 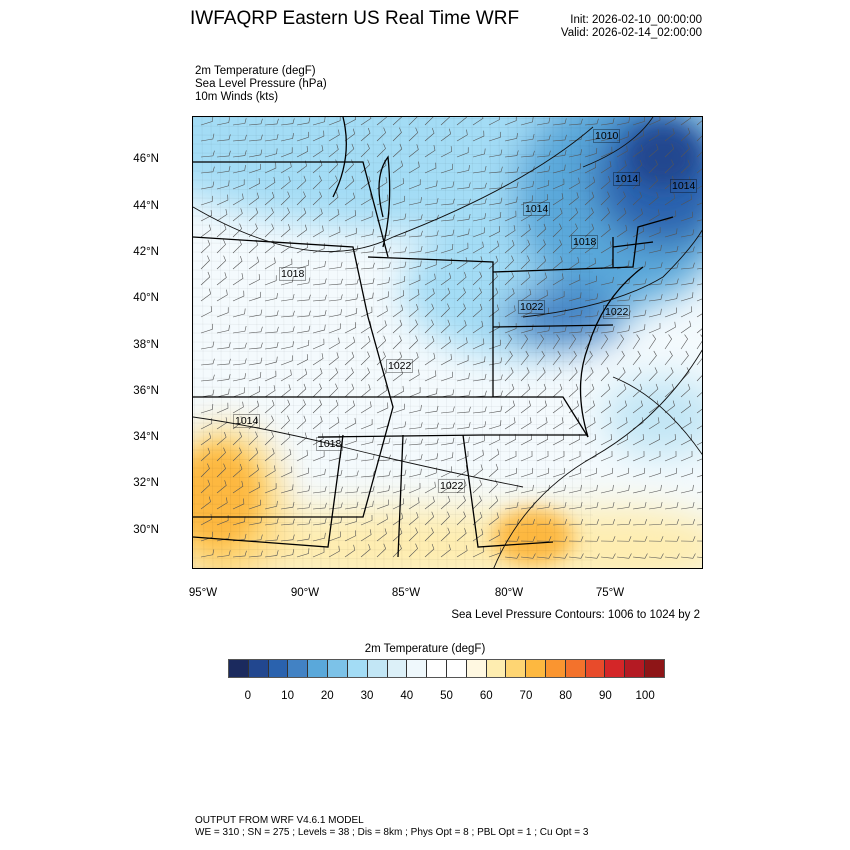 I want to click on colorbar-label: 90, so click(x=605, y=696).